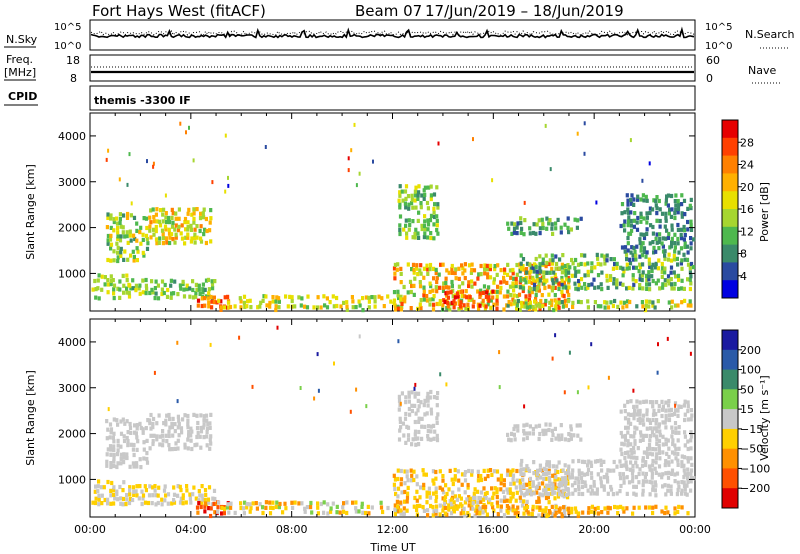 The image size is (800, 554). Describe the element at coordinates (747, 209) in the screenshot. I see `colorbar-tick-label: 16` at that location.